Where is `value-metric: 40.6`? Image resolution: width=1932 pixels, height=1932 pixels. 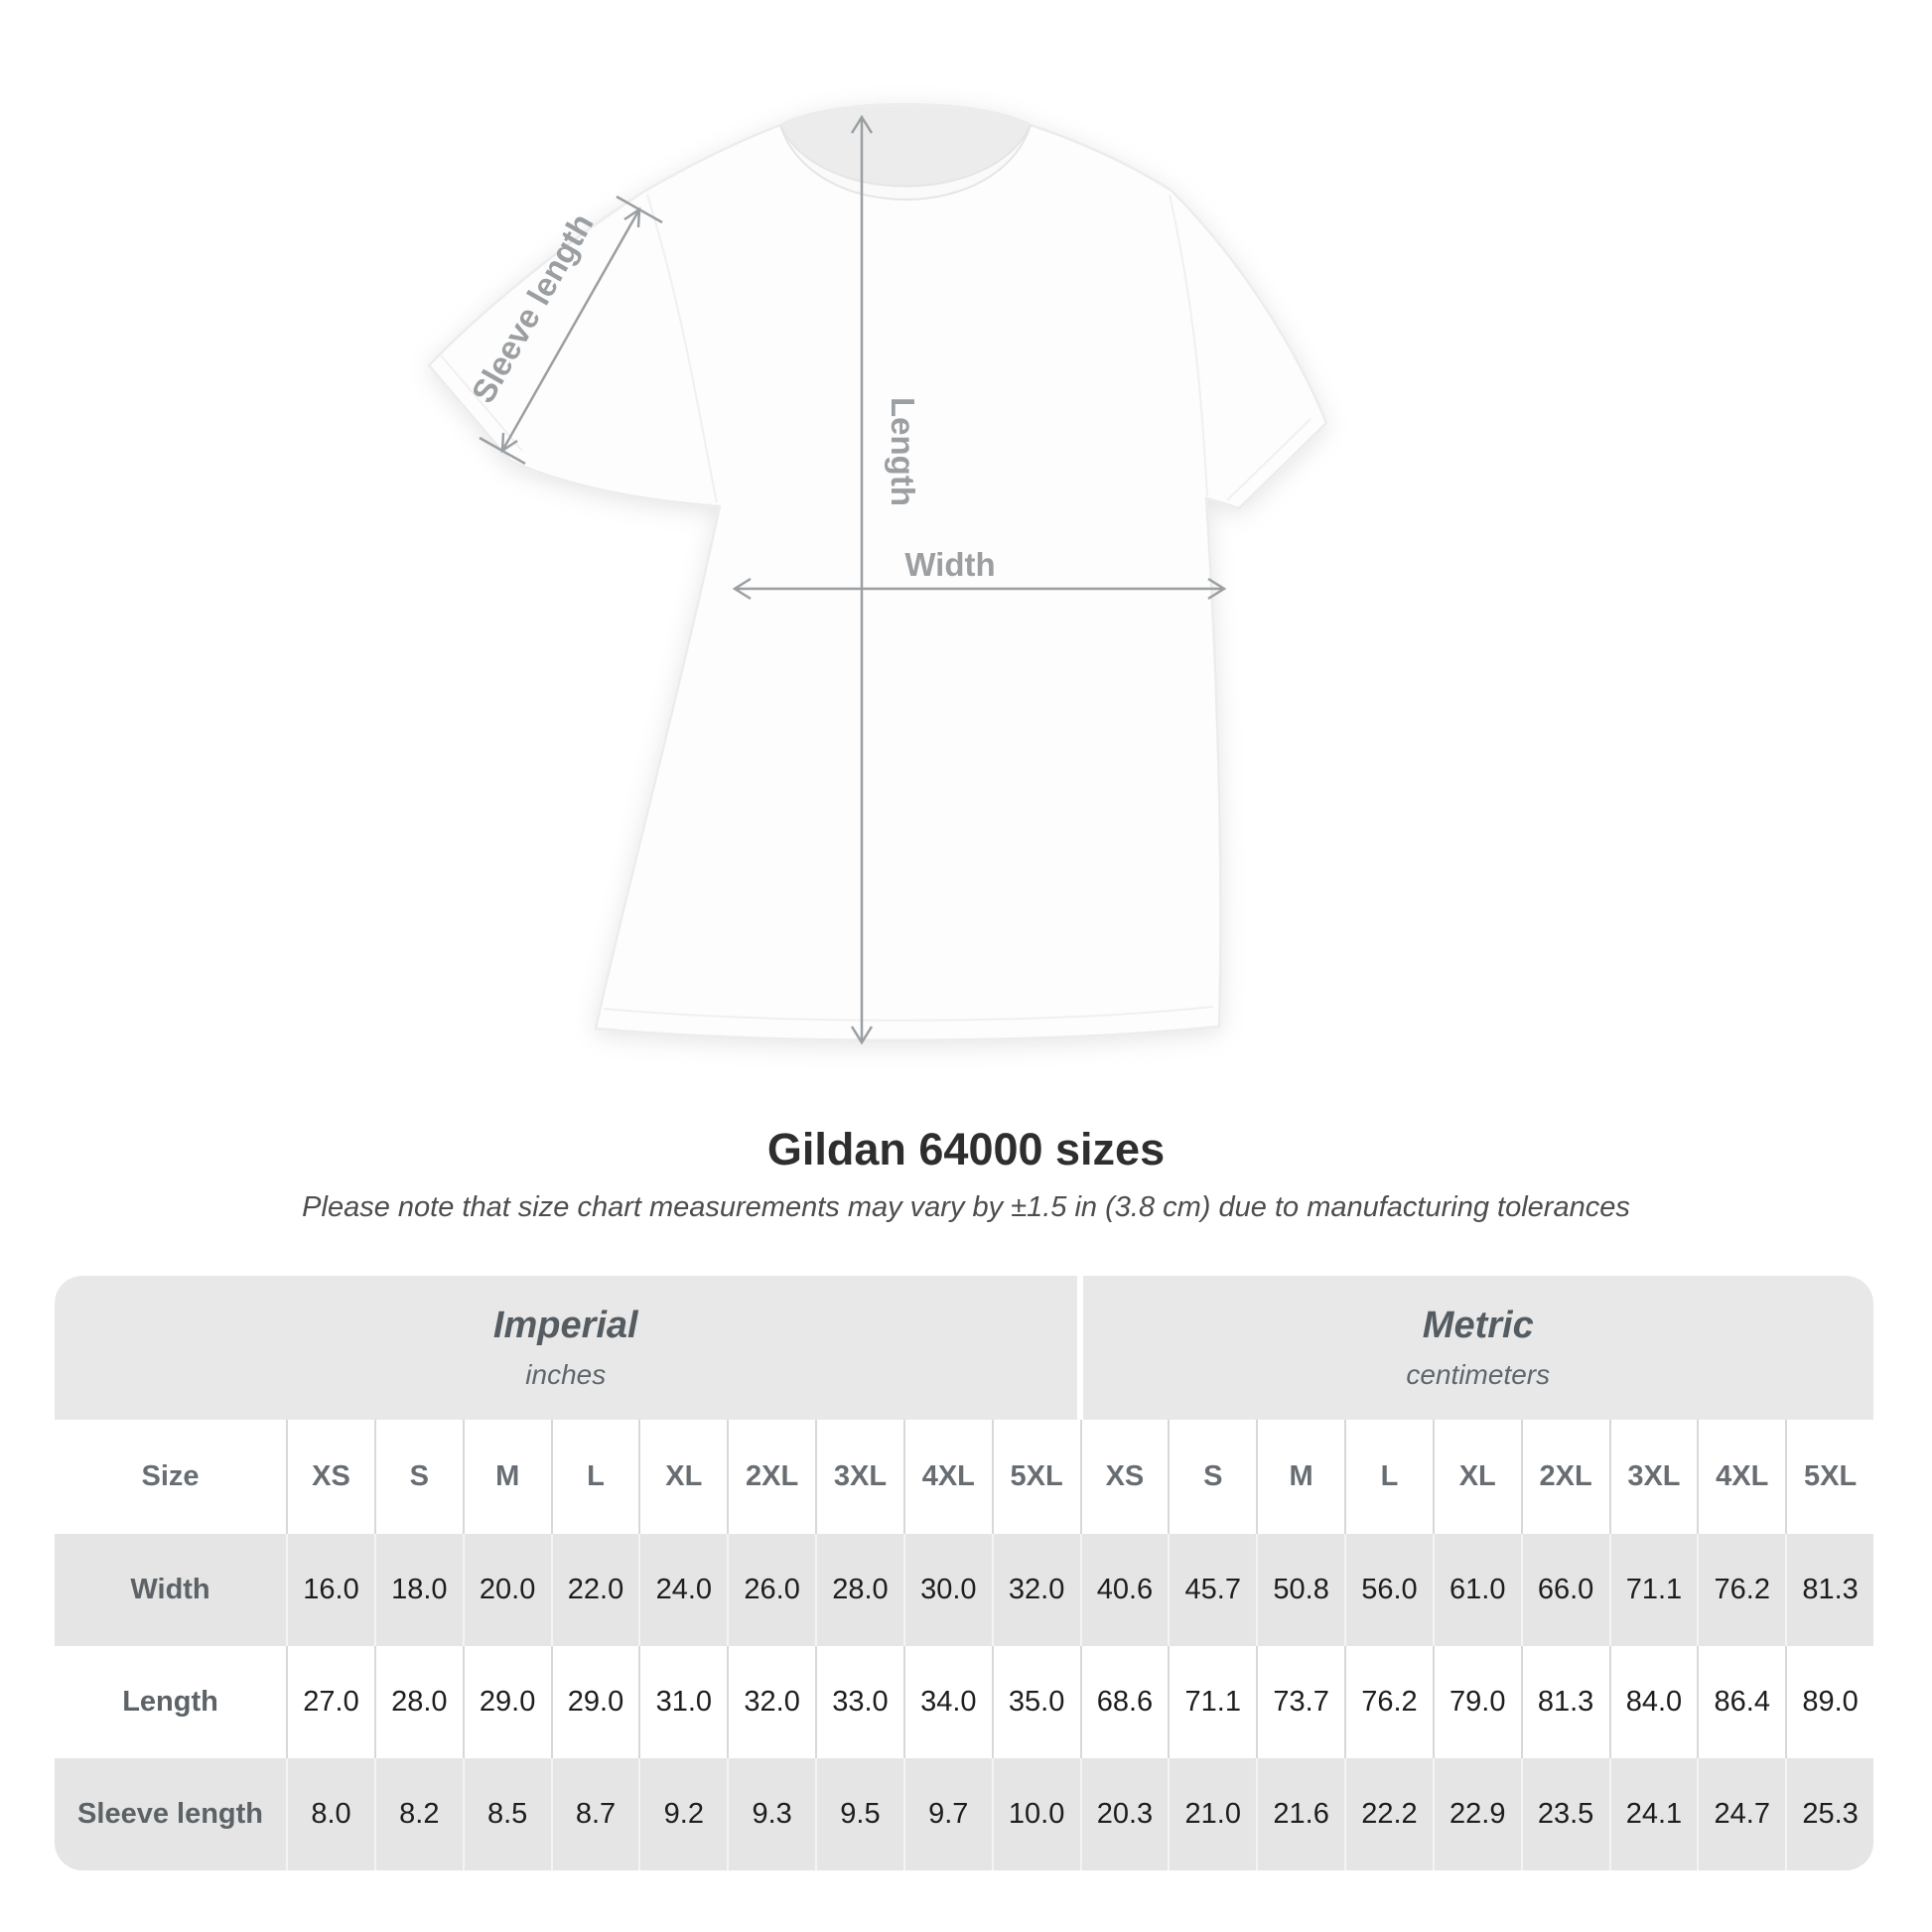 value-metric: 40.6 is located at coordinates (1124, 1590).